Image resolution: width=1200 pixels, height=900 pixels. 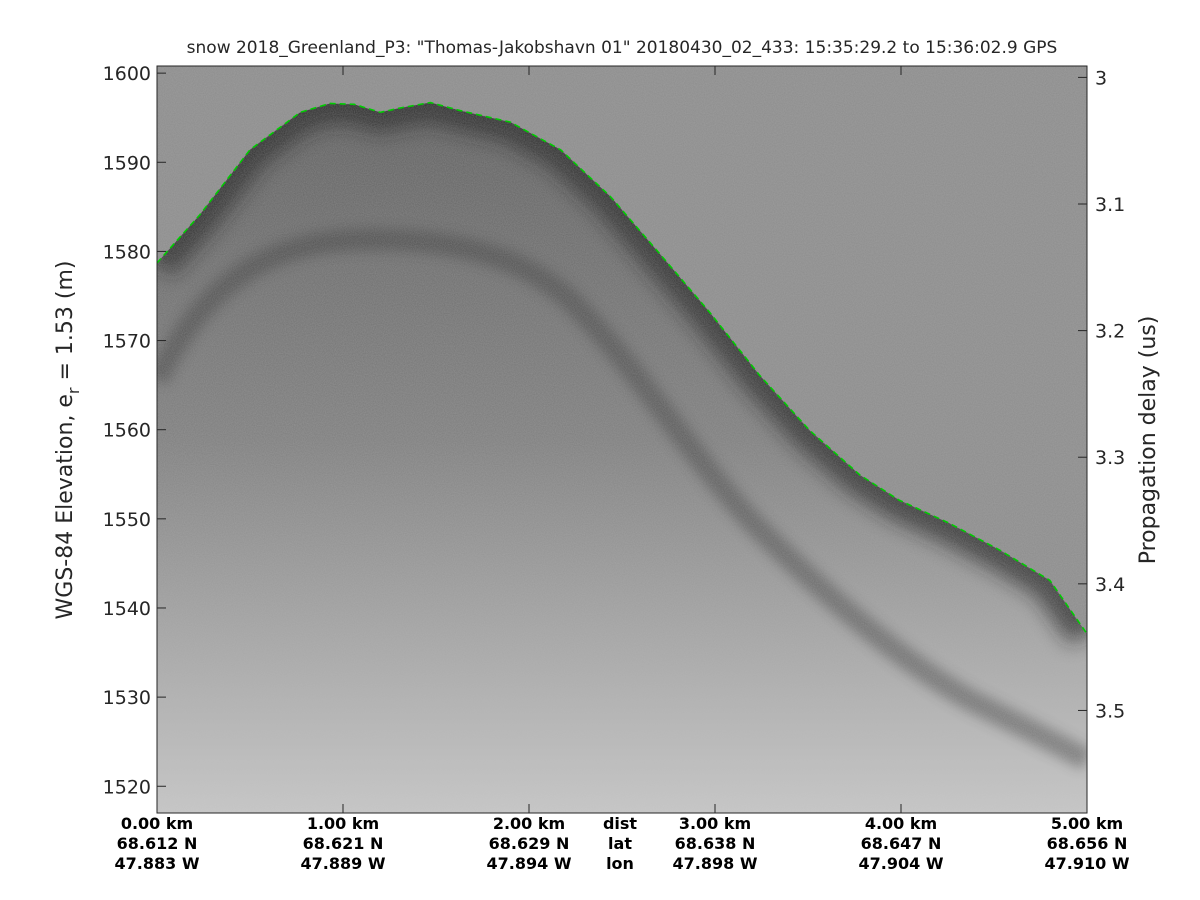 What do you see at coordinates (715, 863) in the screenshot?
I see `lon-label: 47.898 W` at bounding box center [715, 863].